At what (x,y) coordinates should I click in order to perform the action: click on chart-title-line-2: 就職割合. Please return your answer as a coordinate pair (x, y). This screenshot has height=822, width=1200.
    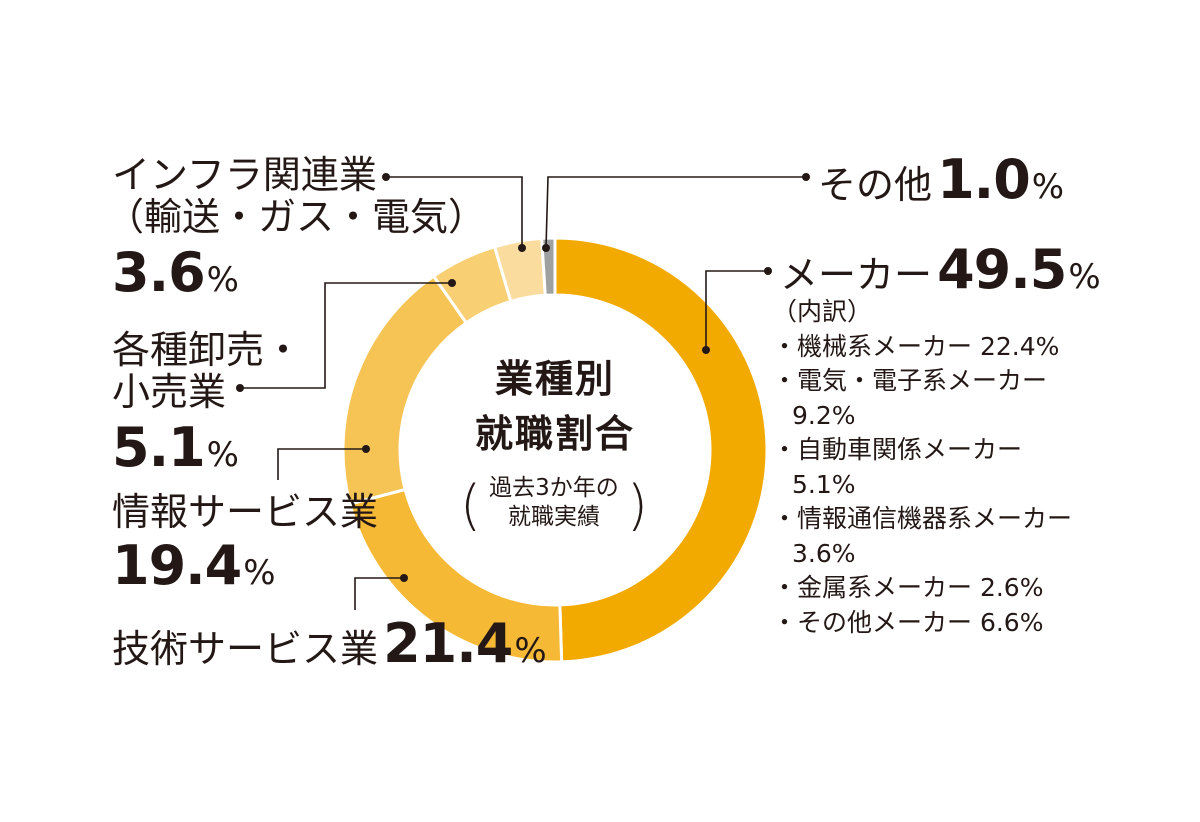
    Looking at the image, I should click on (554, 434).